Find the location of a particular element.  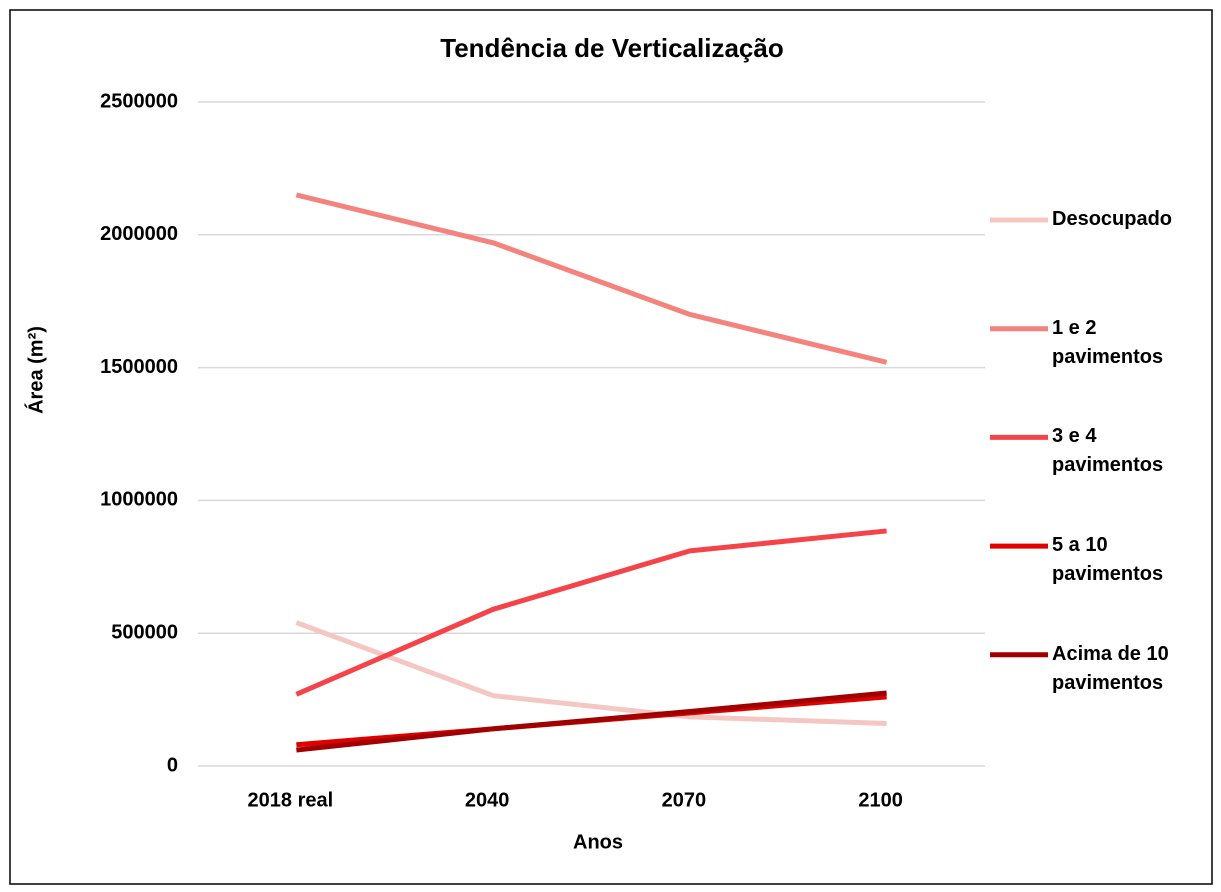

x-axis-label: Anos is located at coordinates (598, 842).